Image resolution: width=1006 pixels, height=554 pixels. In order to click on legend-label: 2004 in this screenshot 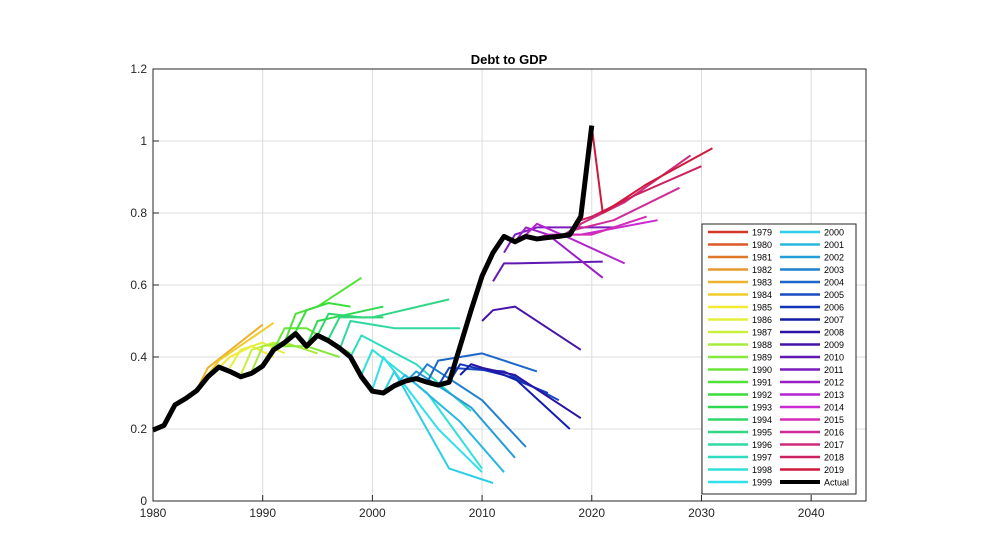, I will do `click(834, 283)`.